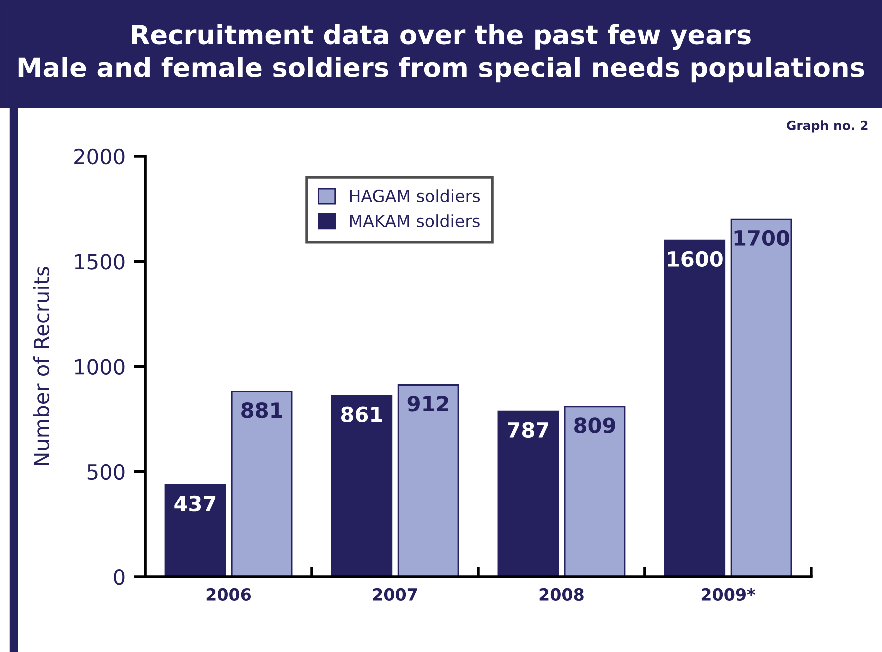 This screenshot has height=652, width=882. I want to click on data-label: 881, so click(262, 410).